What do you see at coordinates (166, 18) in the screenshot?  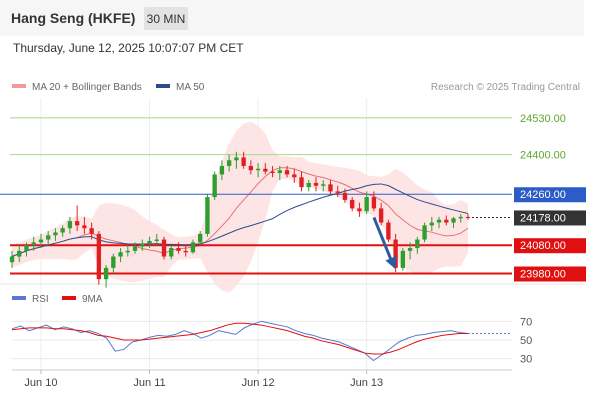 I see `timeframe-button: 30 MIN` at bounding box center [166, 18].